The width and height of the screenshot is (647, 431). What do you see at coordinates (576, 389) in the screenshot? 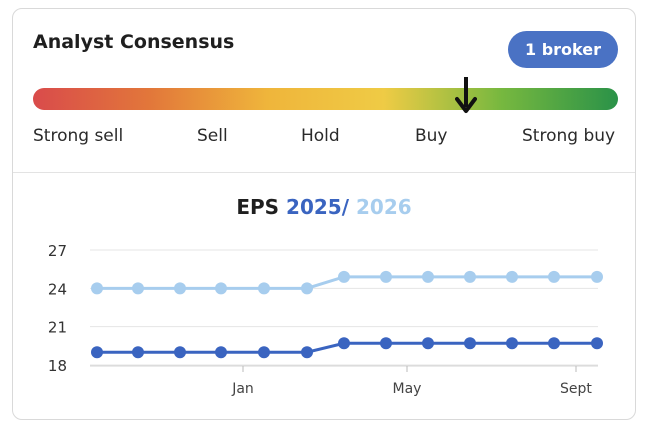
I see `x-tick-label: Sept` at bounding box center [576, 389].